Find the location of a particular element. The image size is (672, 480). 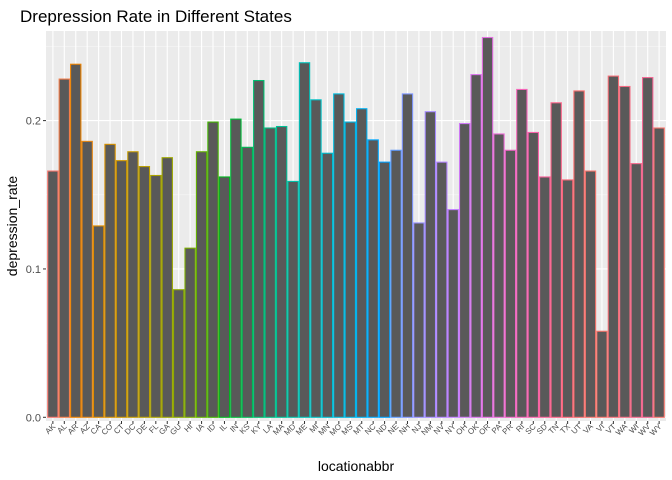

bar-or is located at coordinates (487, 227).